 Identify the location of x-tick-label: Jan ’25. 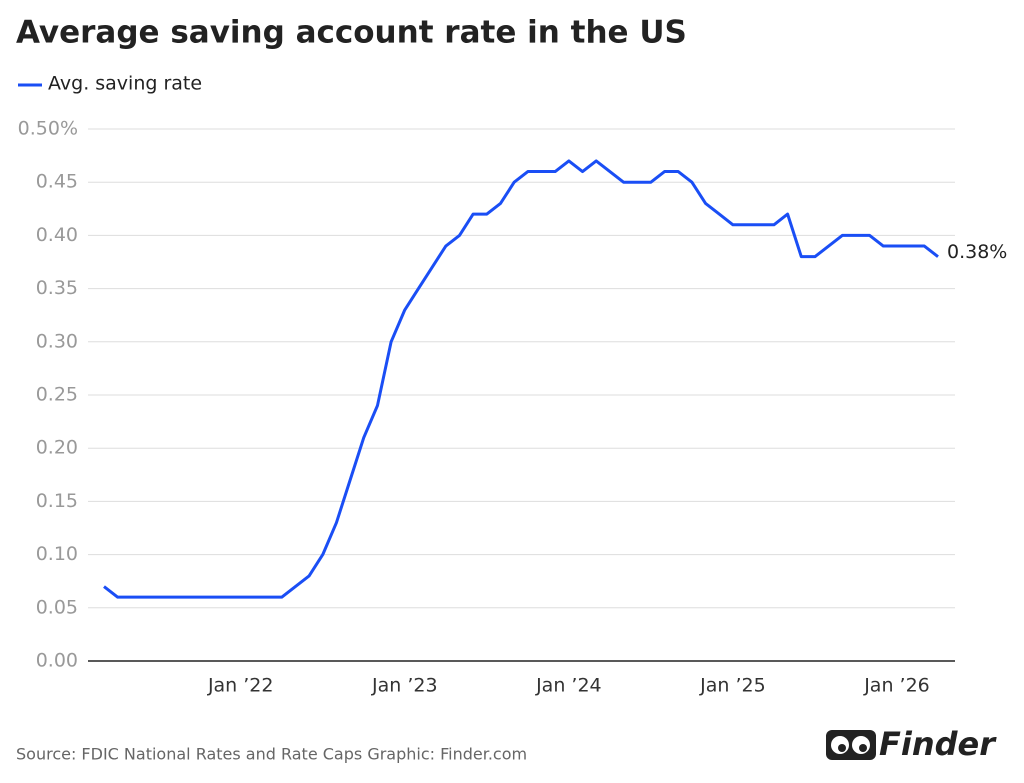
(732, 686).